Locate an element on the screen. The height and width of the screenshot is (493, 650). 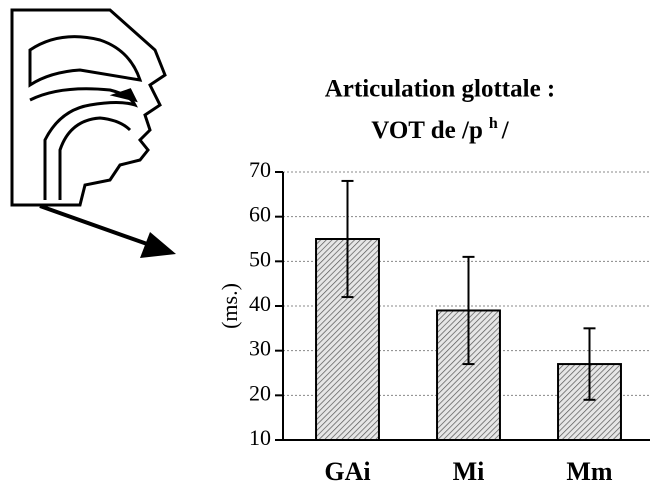
y-tick-label: 50 is located at coordinates (260, 258).